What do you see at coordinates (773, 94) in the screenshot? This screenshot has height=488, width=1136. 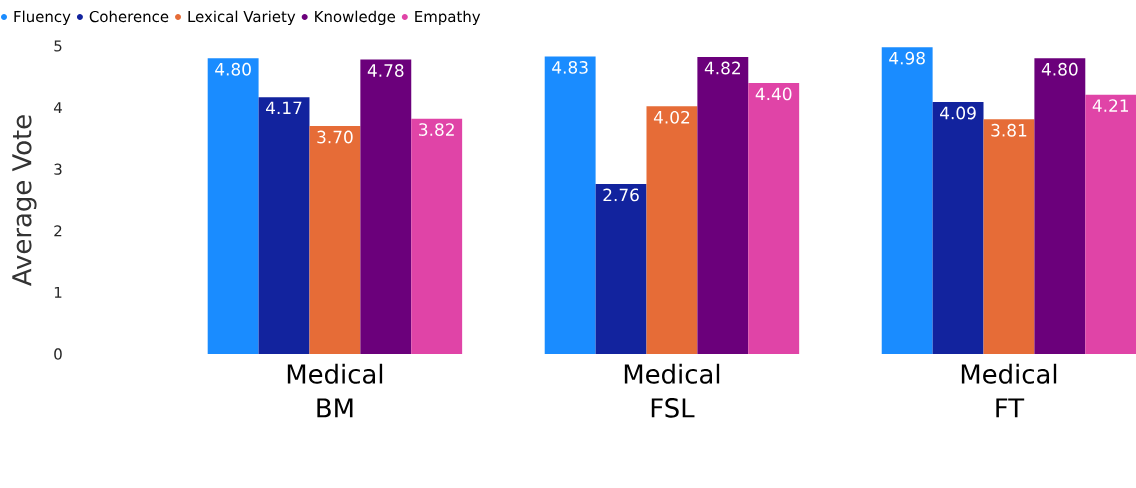 I see `data-label: 4.40` at bounding box center [773, 94].